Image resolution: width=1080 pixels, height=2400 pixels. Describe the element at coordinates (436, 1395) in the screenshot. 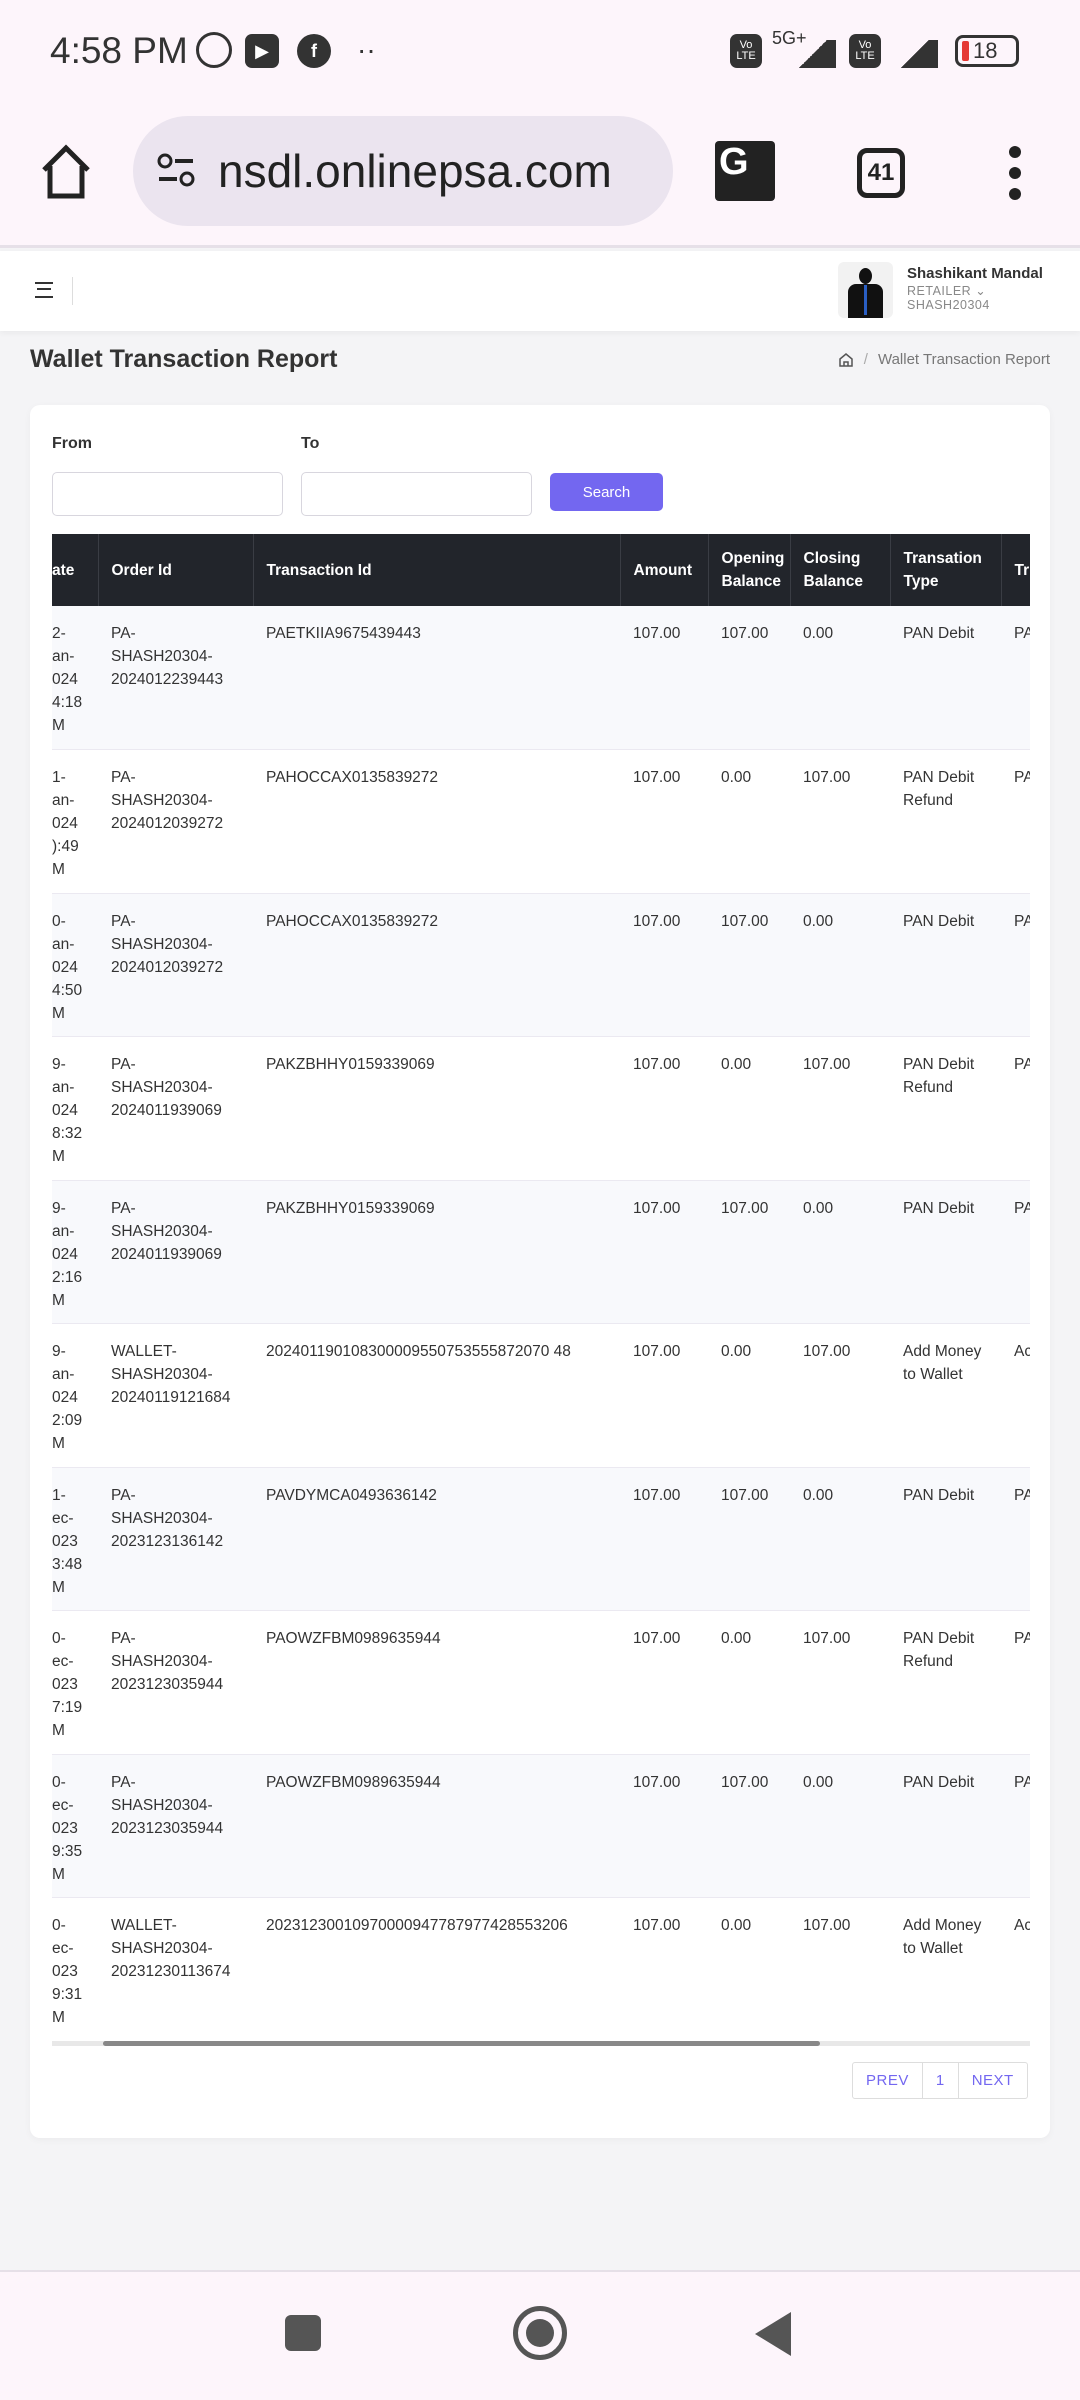

I see `cell-transaction-id: 202401190108300009550753555872070 48` at that location.